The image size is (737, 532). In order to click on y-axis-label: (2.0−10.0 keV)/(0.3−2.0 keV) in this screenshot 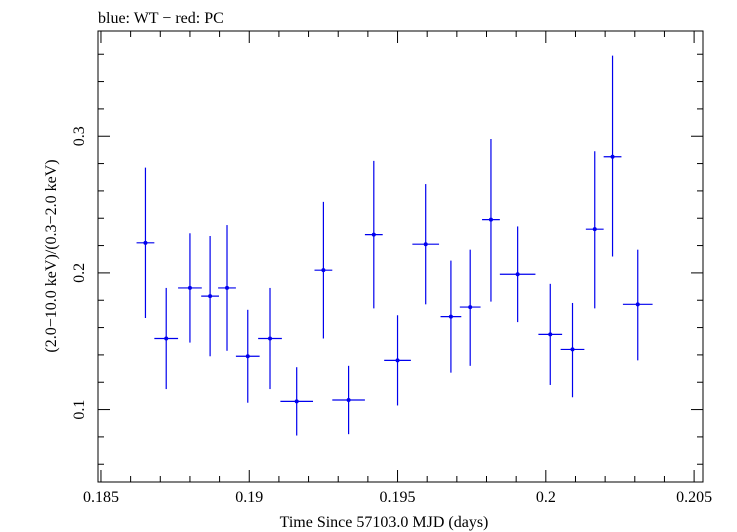, I will do `click(51, 255)`.